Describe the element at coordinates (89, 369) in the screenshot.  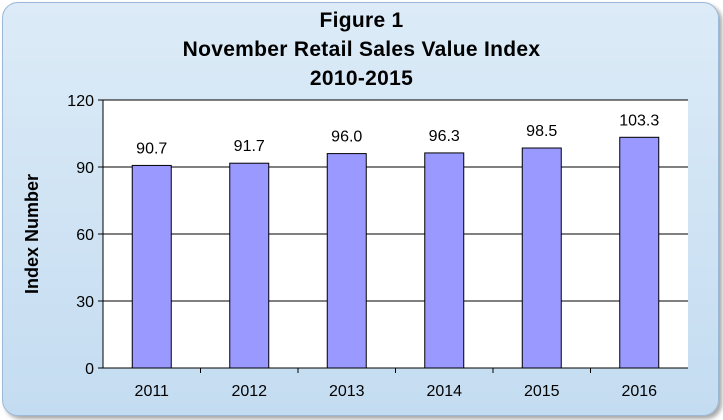
I see `y-tick-label: 0` at that location.